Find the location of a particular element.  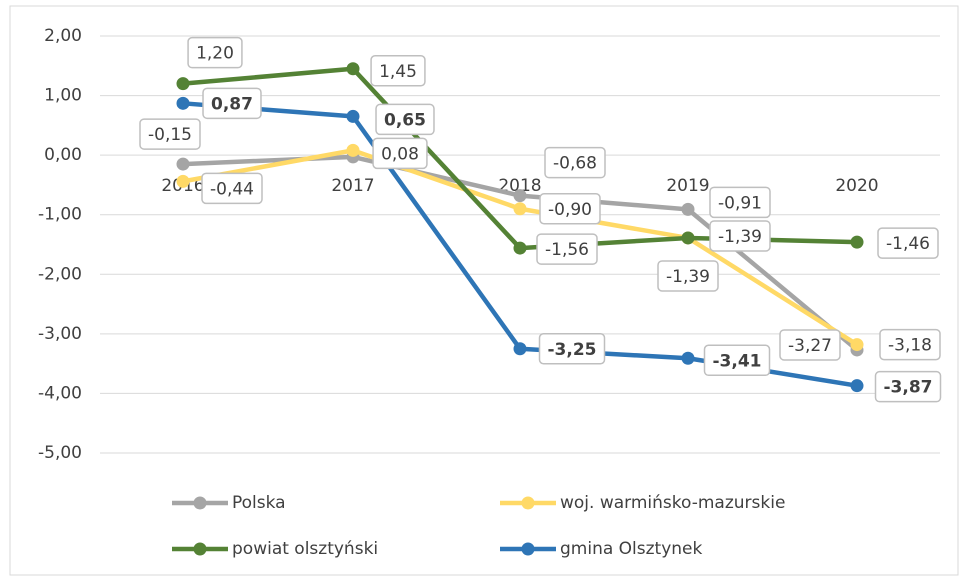

legend-label: powiat olsztyński is located at coordinates (305, 549).